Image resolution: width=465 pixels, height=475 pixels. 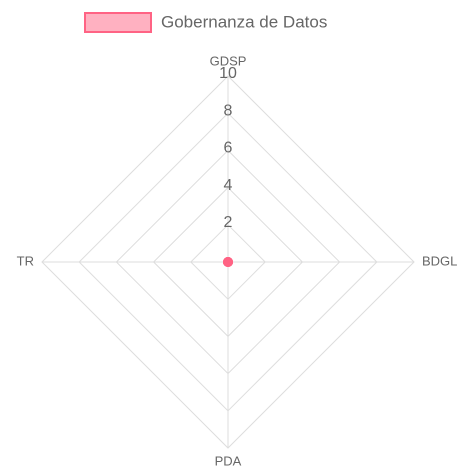 What do you see at coordinates (439, 260) in the screenshot?
I see `category-label: BDGL` at bounding box center [439, 260].